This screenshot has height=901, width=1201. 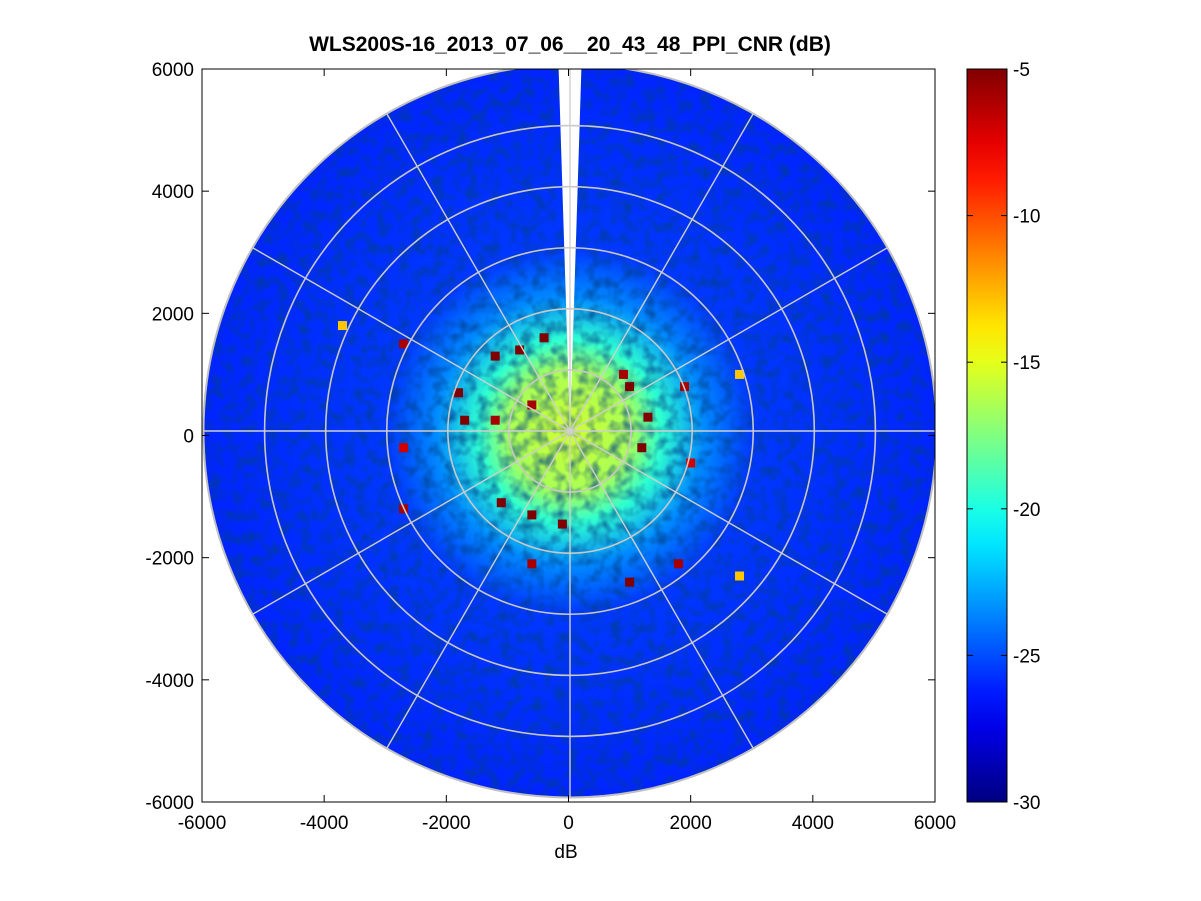 What do you see at coordinates (691, 823) in the screenshot?
I see `x-tick-label: 2000` at bounding box center [691, 823].